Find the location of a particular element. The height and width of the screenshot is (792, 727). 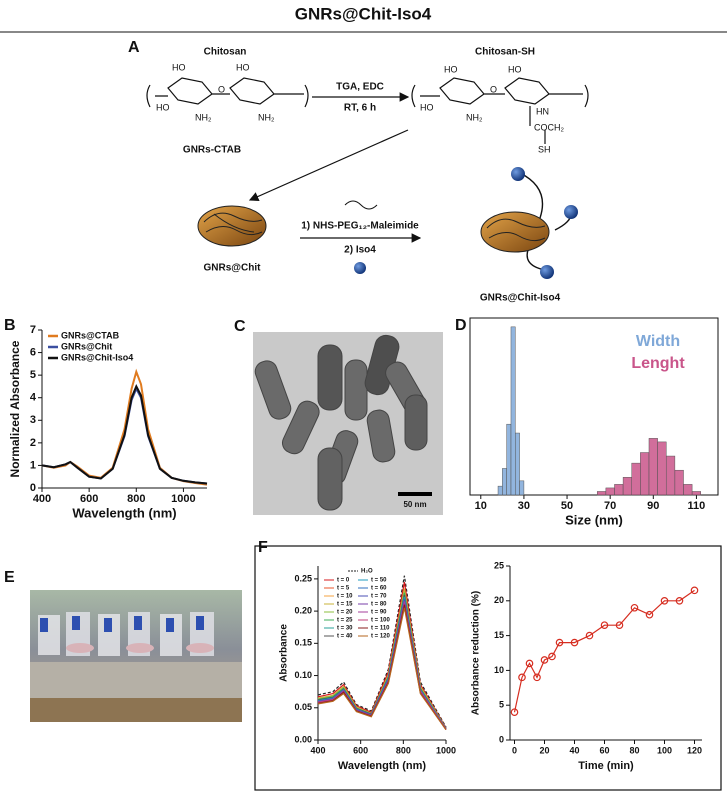

reagent: 1) NHS-PEG₁₂-Maleimide is located at coordinates (360, 226).